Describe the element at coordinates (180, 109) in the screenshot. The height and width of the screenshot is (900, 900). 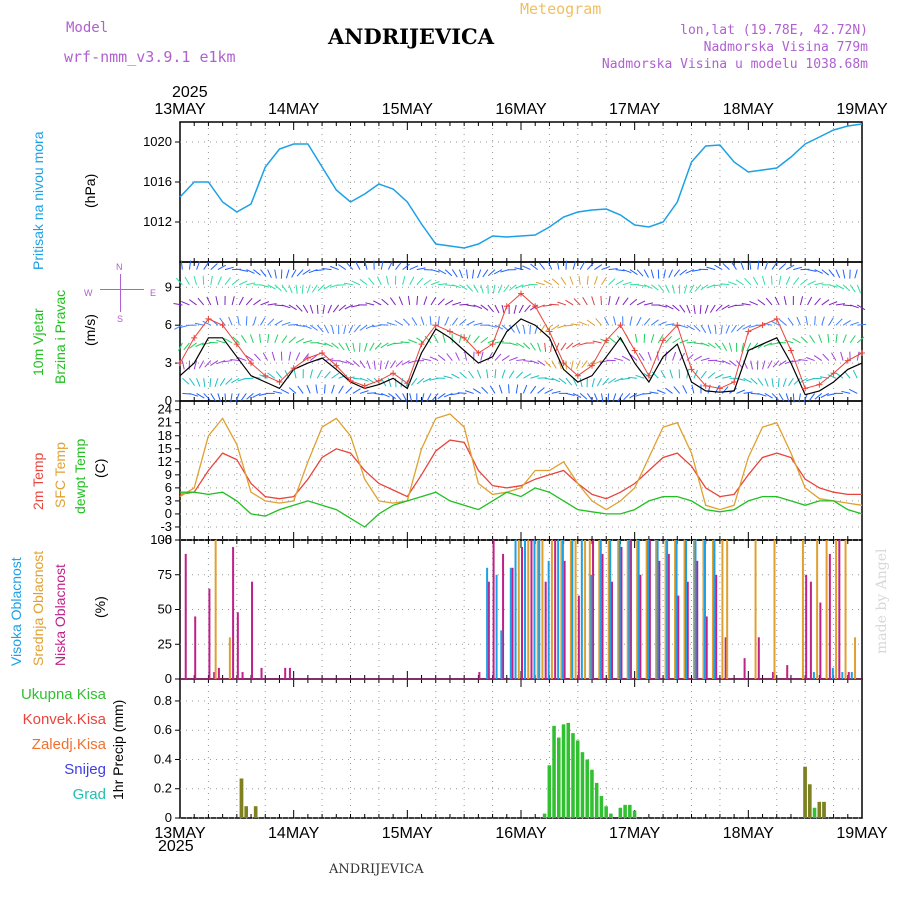
I see `day-label-top: 13MAY` at that location.